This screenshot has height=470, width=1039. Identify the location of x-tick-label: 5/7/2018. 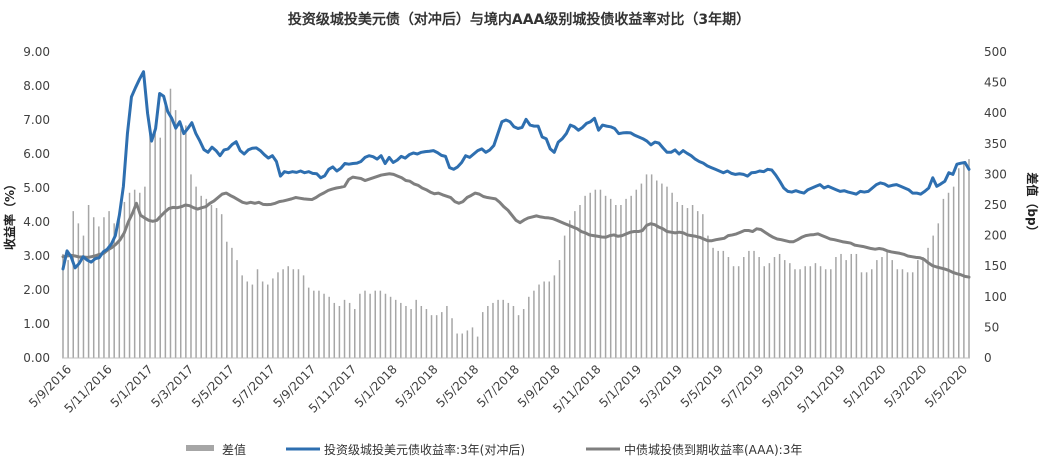
(498, 386).